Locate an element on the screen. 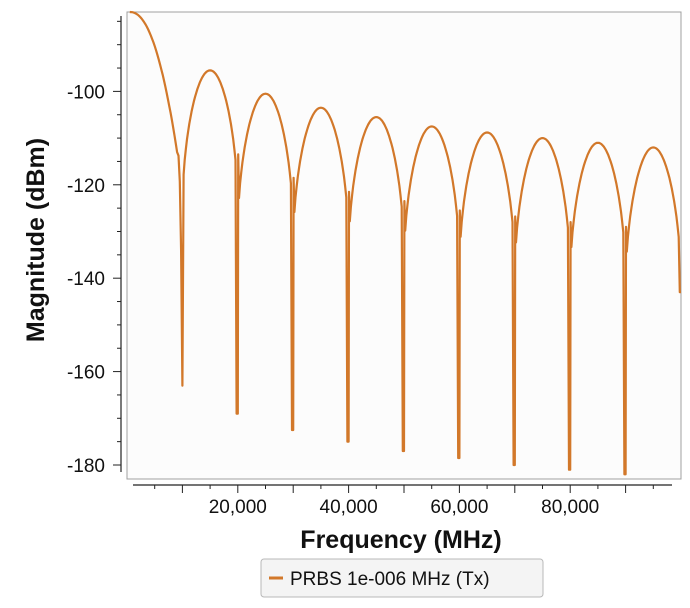 This screenshot has width=690, height=608. y-tick-label: -140 is located at coordinates (86, 279).